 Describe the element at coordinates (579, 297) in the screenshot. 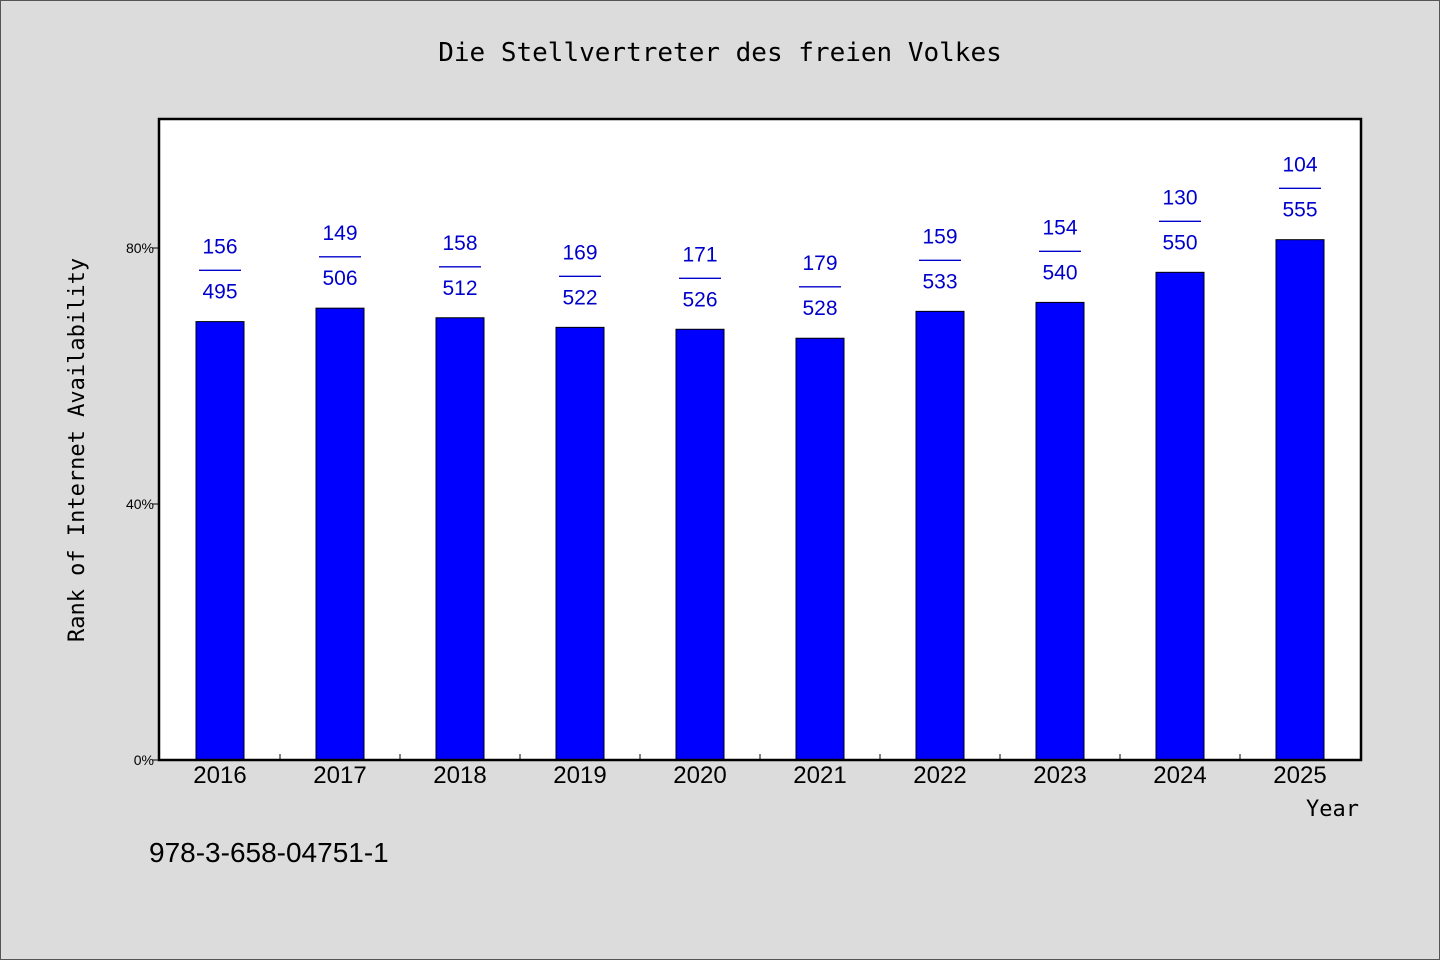

I see `data-label-total: 522` at that location.